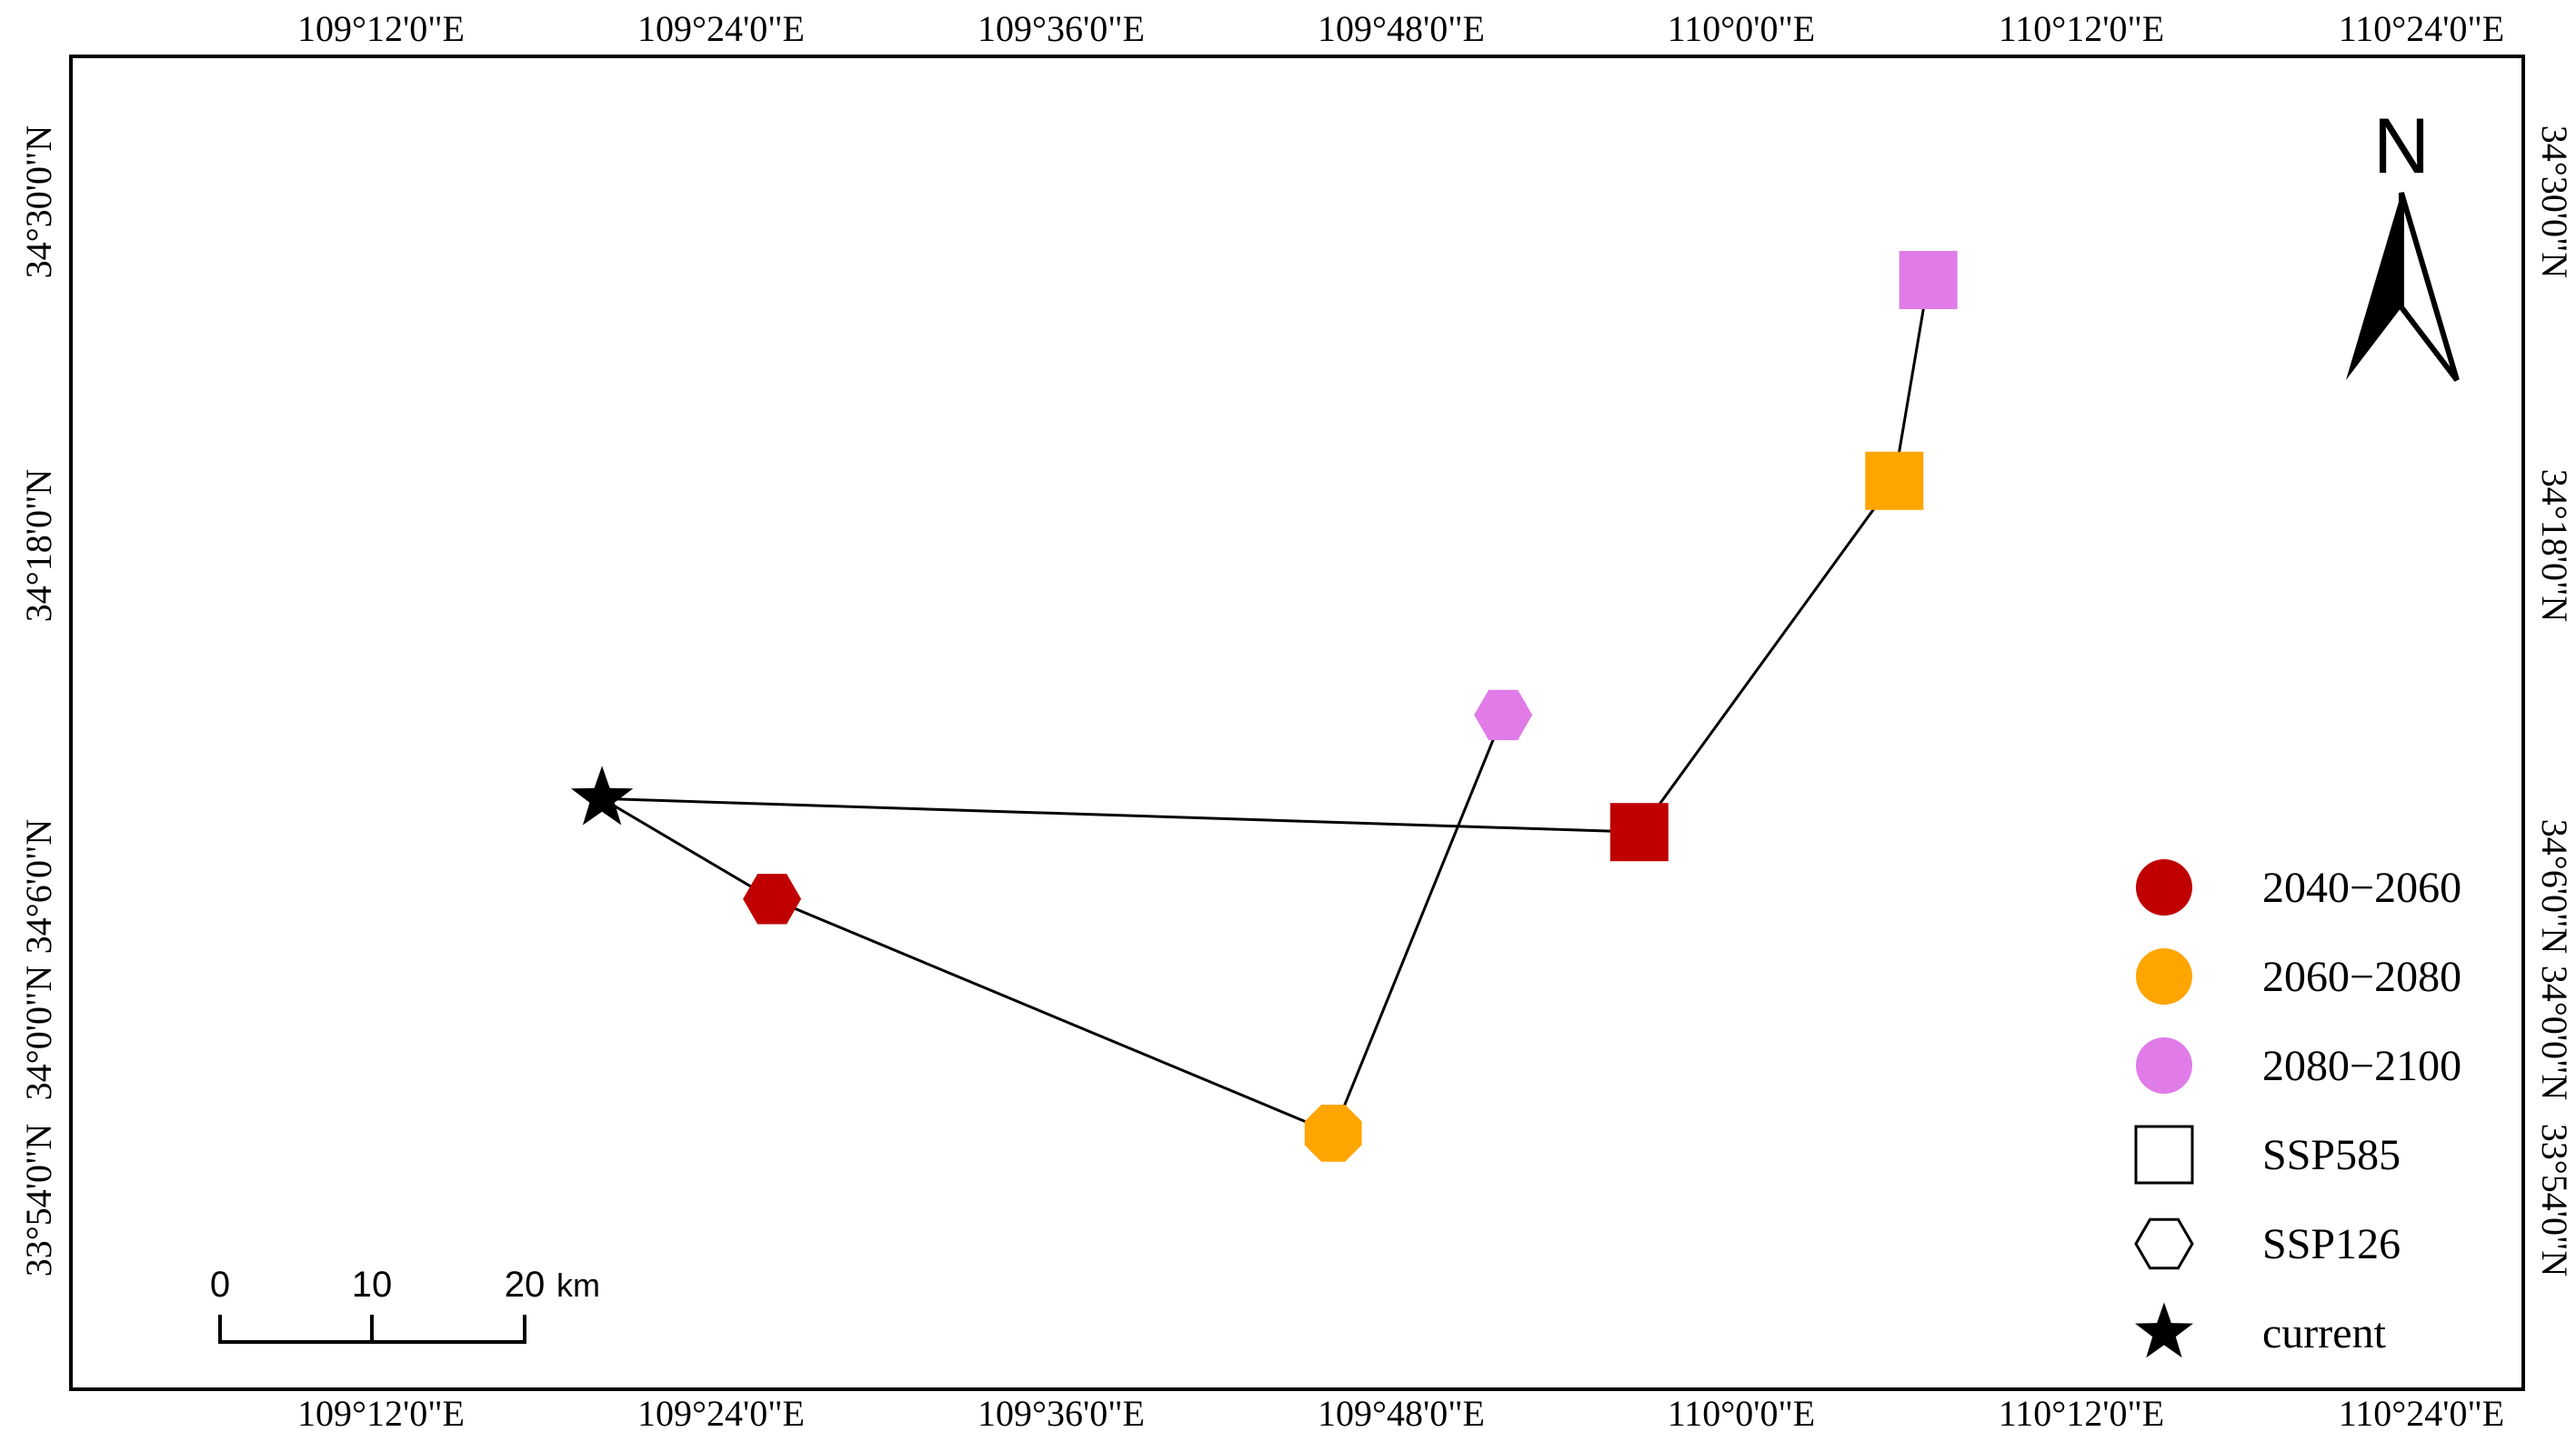 Image resolution: width=2576 pixels, height=1452 pixels. Describe the element at coordinates (1061, 1414) in the screenshot. I see `bottom-lon-tick: 109°36'0"E` at that location.